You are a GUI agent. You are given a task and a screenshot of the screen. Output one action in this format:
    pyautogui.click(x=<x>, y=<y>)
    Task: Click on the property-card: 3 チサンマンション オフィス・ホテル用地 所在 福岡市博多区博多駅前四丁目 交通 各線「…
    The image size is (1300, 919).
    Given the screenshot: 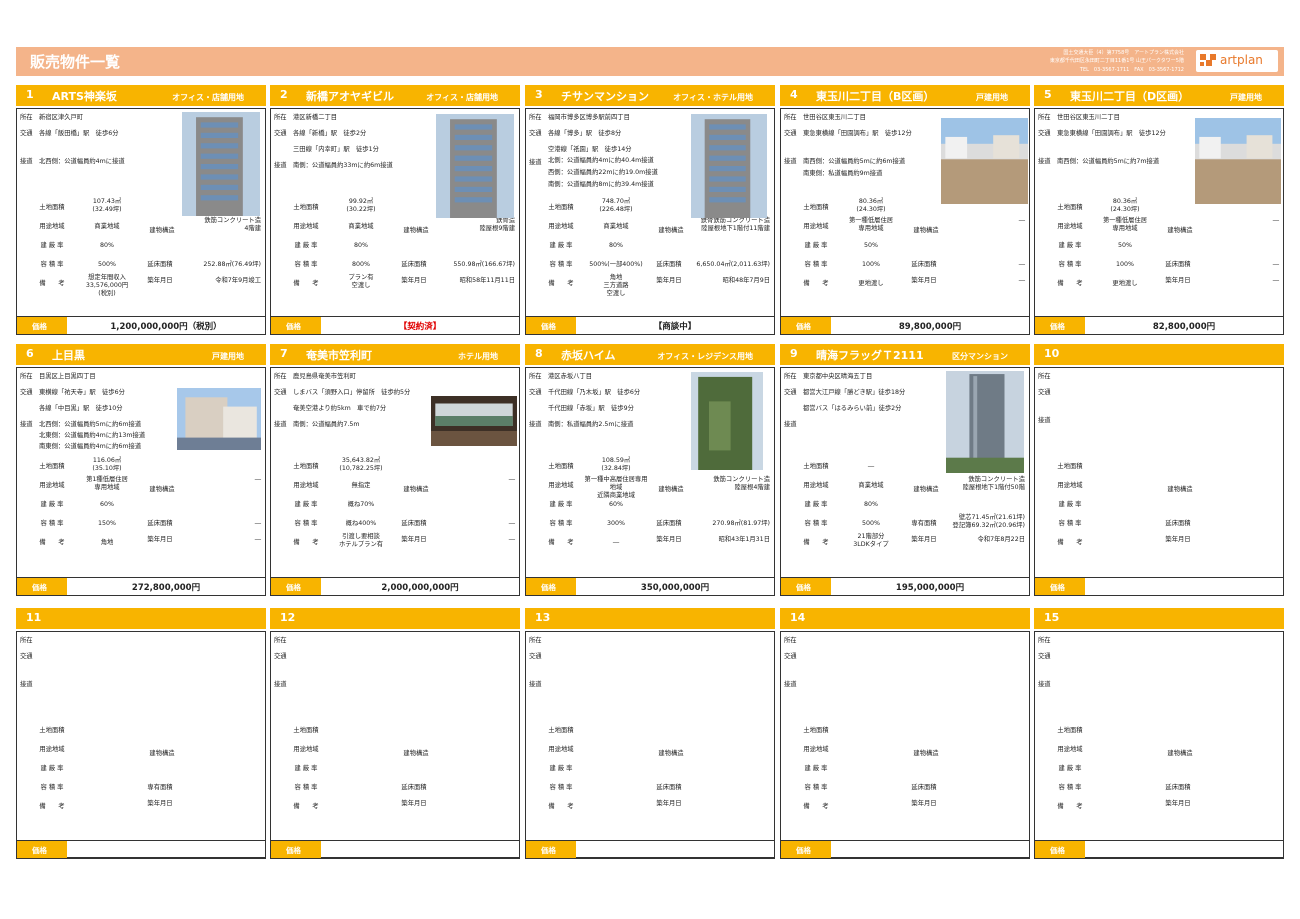 What is the action you would take?
    pyautogui.click(x=650, y=210)
    